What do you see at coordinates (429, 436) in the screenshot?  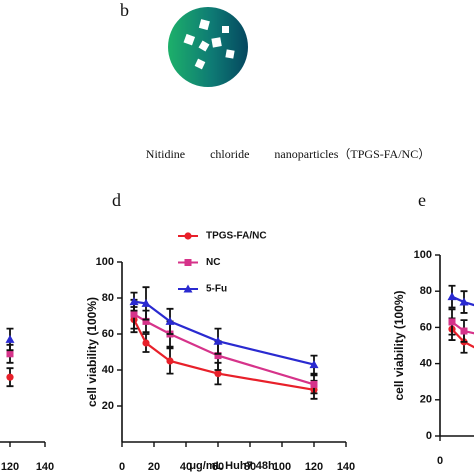 I see `y-tick-label: 0` at bounding box center [429, 436].